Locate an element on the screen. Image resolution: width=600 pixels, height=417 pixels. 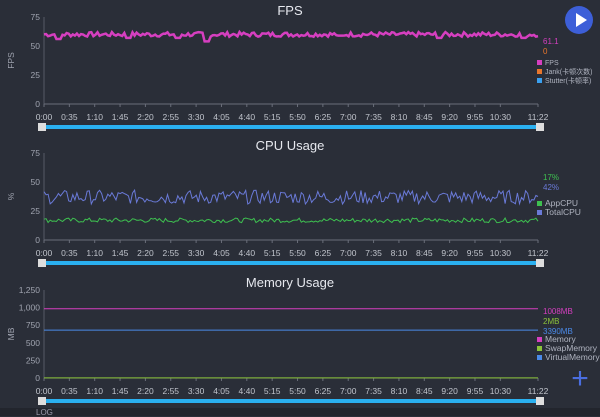
legend-item: SwapMemory is located at coordinates (568, 348).